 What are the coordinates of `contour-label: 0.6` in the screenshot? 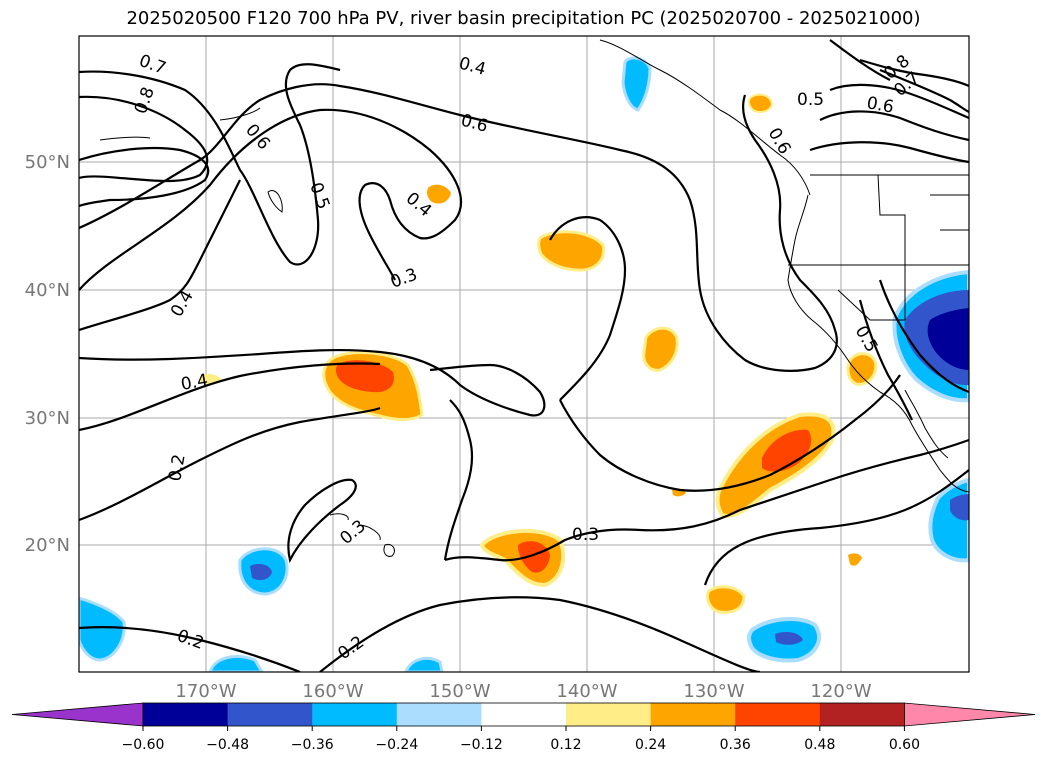 It's located at (880, 105).